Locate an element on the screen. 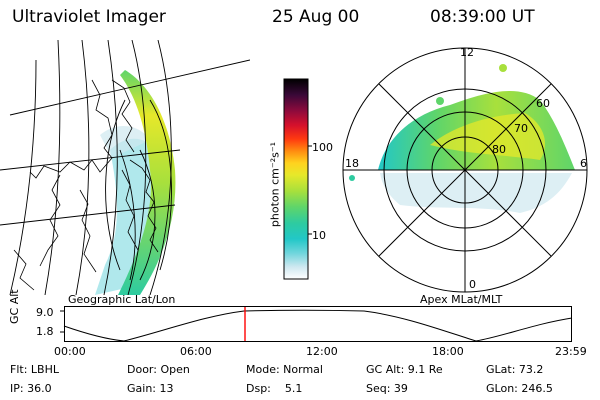 Image resolution: width=600 pixels, height=400 pixels. mlat-label-70: 70 is located at coordinates (521, 128).